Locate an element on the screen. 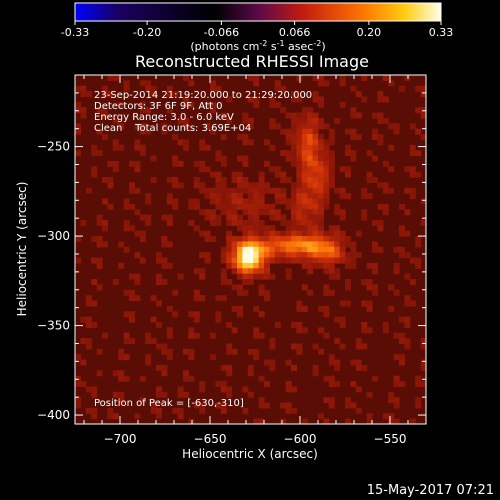 The image size is (500, 500). colorbar-ticks: -0.33 -0.20 -0.066 0.066 0.20 0.33 is located at coordinates (257, 30).